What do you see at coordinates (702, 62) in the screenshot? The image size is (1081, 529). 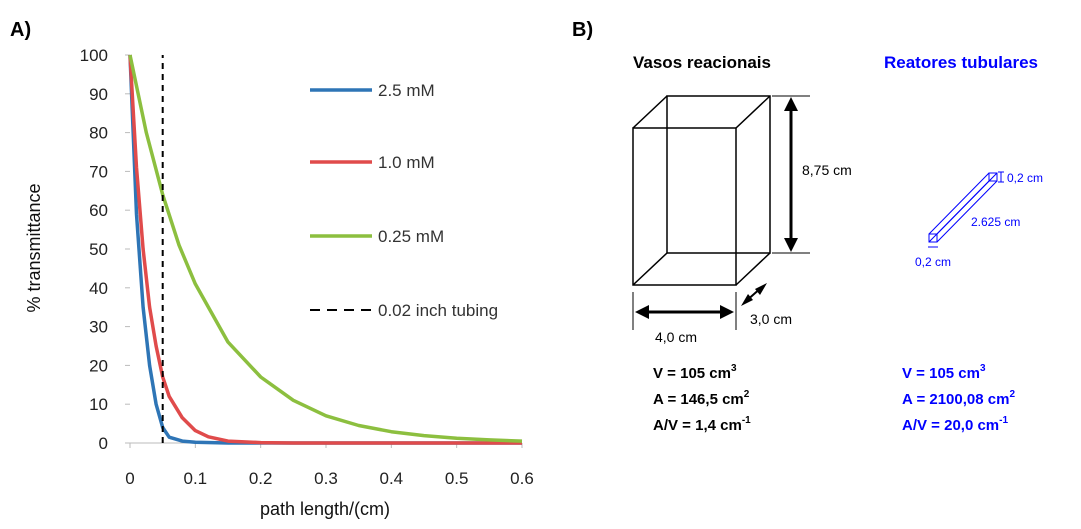 I see `vessel-title: Vasos reacionais` at bounding box center [702, 62].